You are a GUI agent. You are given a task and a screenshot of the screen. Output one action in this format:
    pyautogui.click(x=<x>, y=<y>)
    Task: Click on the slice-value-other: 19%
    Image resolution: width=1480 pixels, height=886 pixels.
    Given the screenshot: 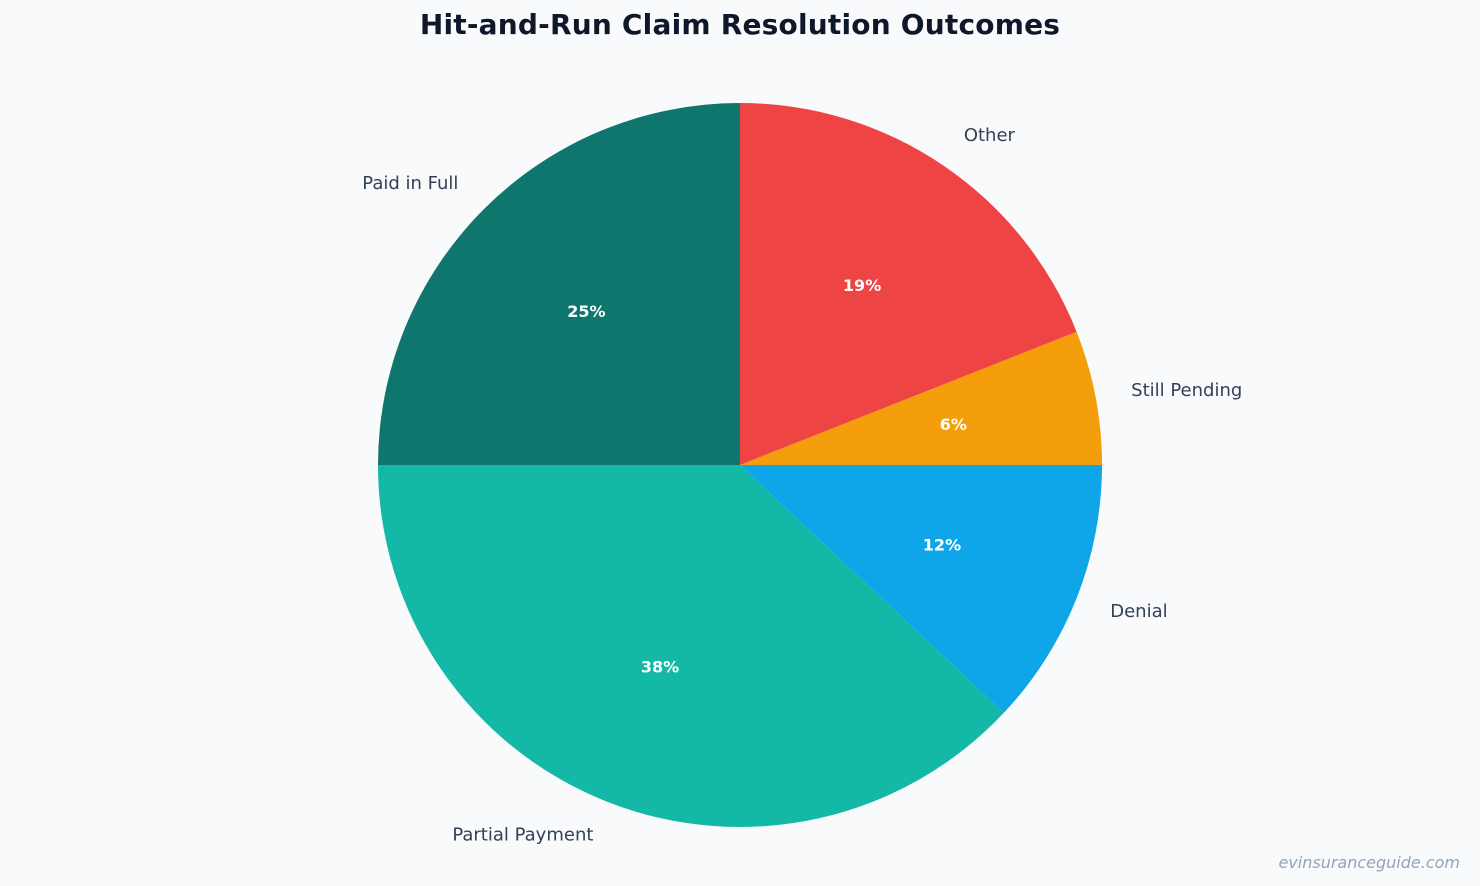 What is the action you would take?
    pyautogui.click(x=862, y=285)
    